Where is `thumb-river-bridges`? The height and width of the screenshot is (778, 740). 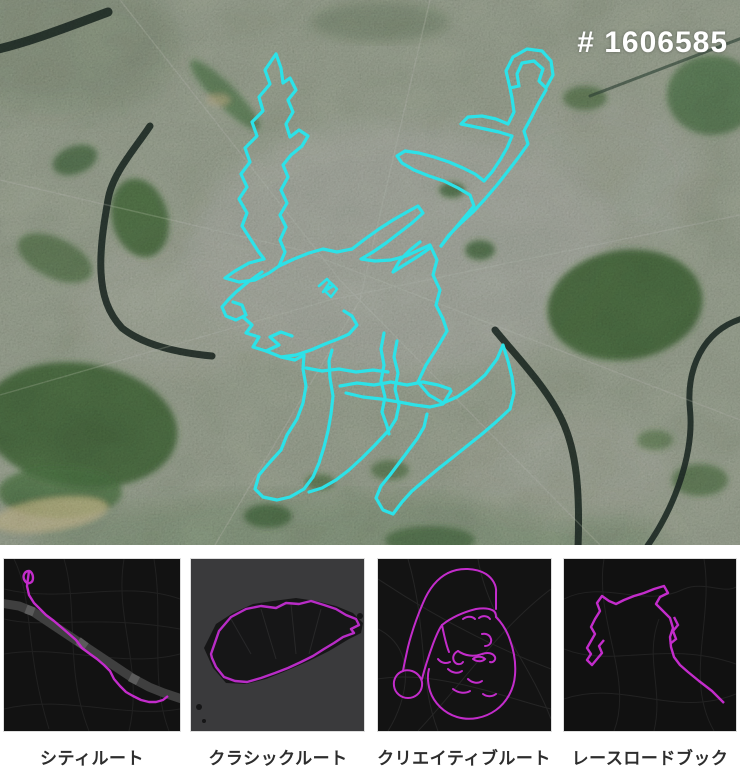
thumb-river-bridges is located at coordinates (82, 645).